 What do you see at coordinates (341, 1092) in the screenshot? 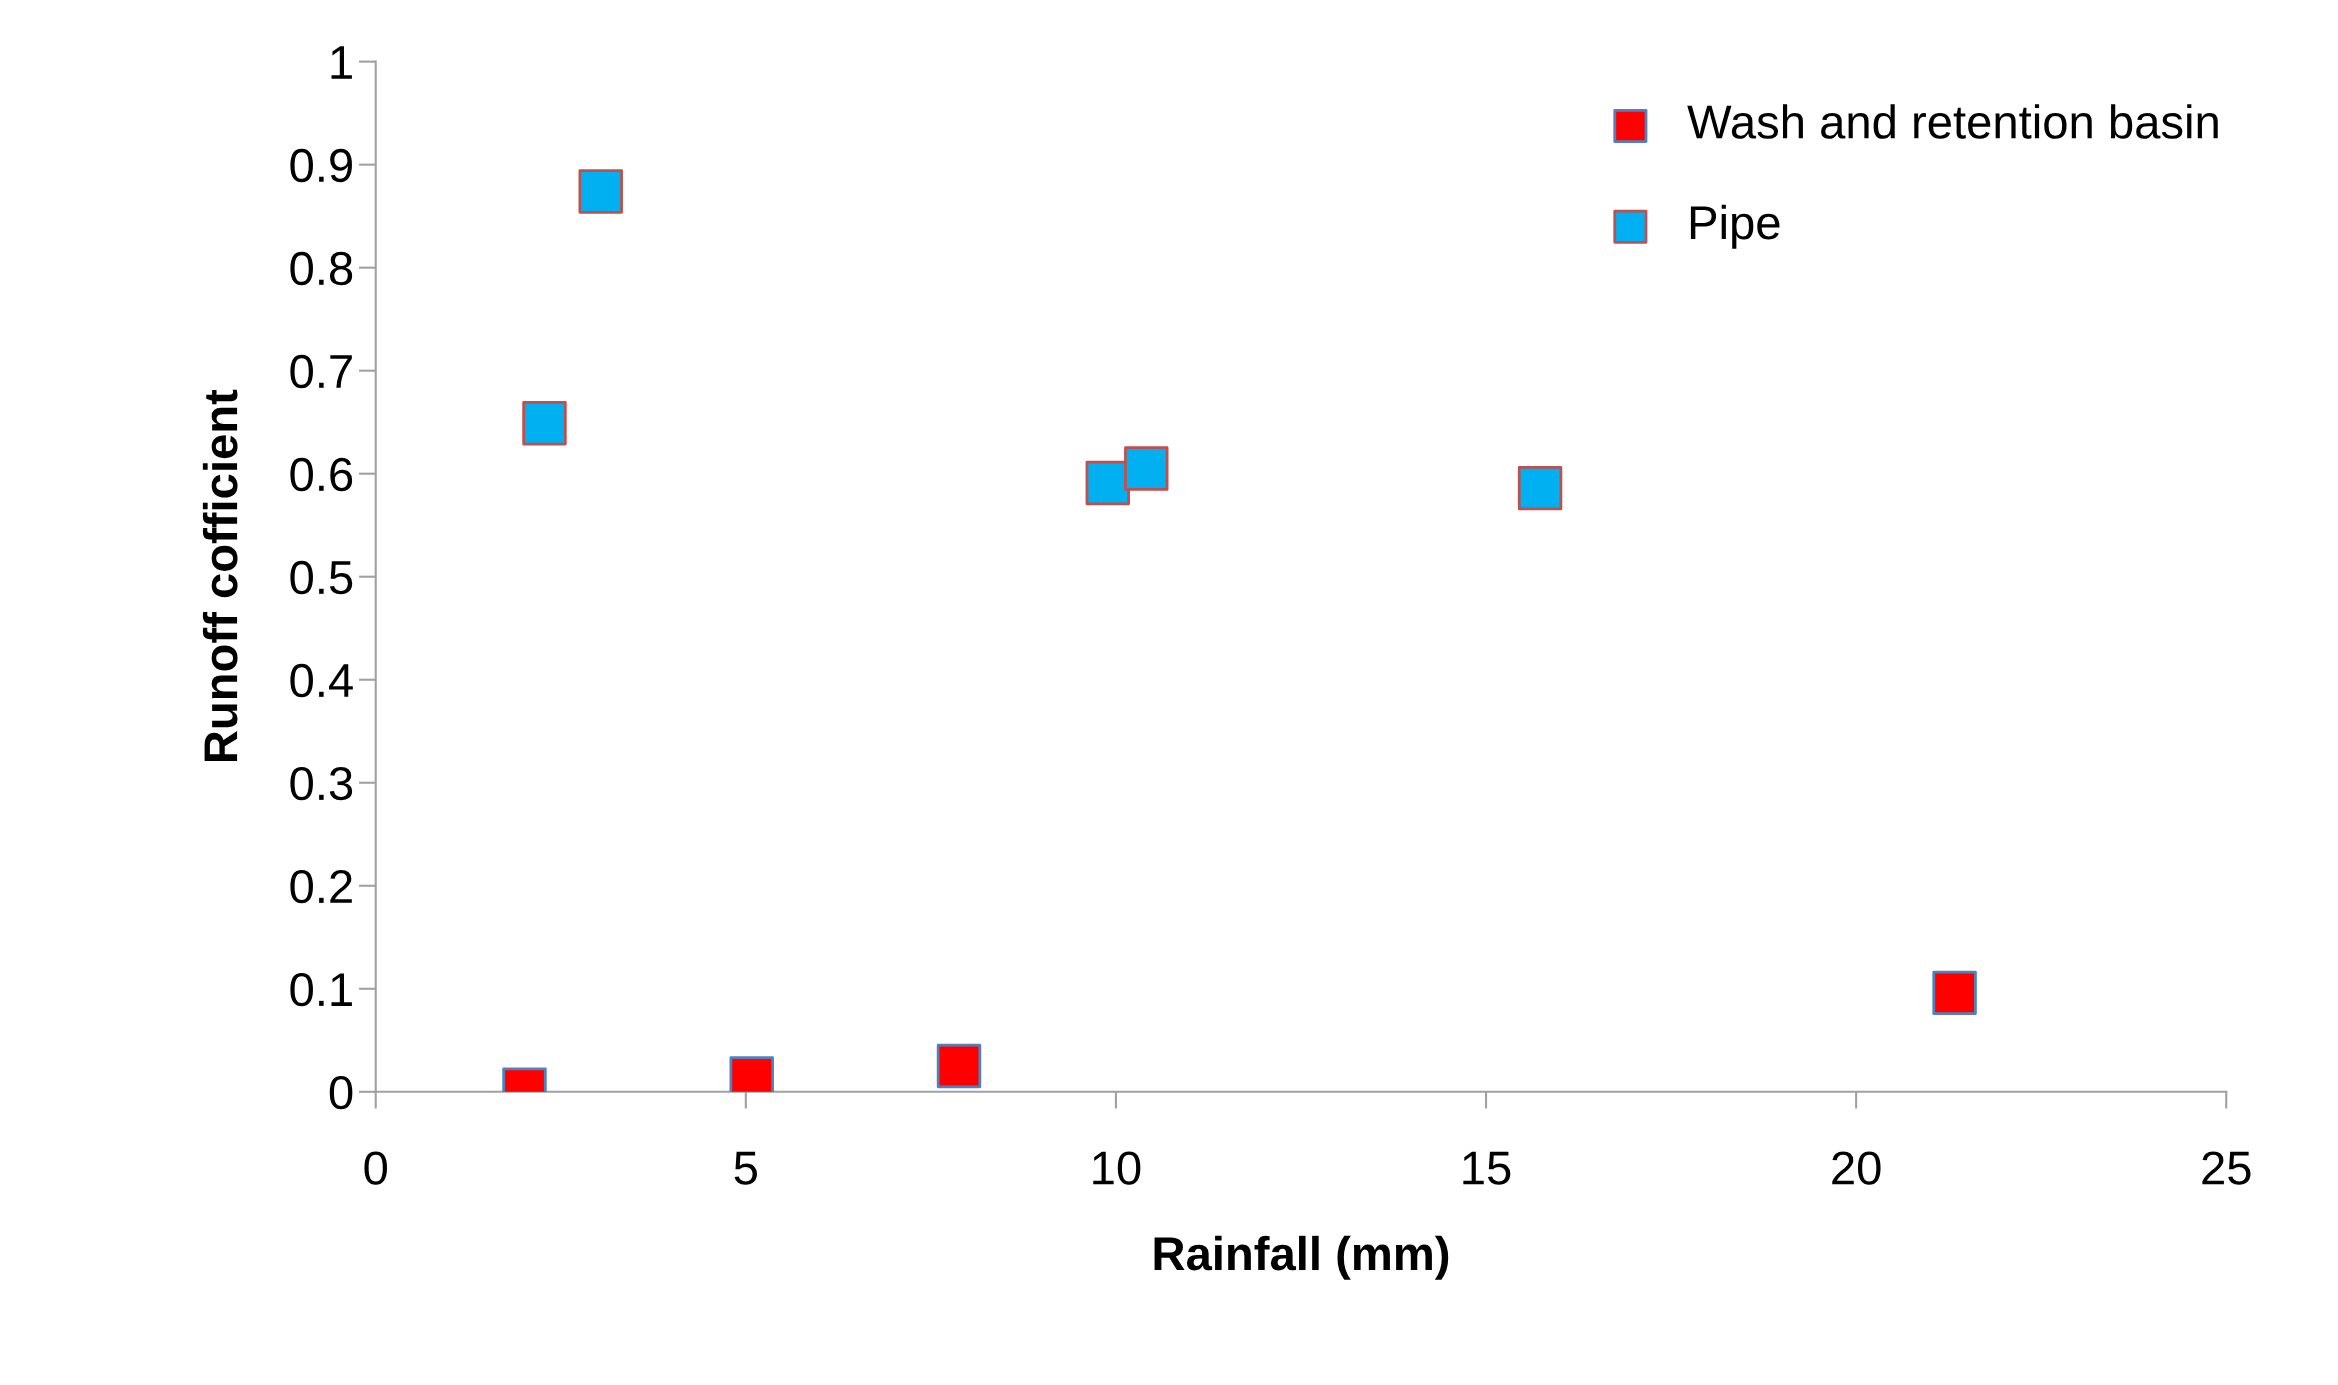
I see `y-tick-label: 0` at bounding box center [341, 1092].